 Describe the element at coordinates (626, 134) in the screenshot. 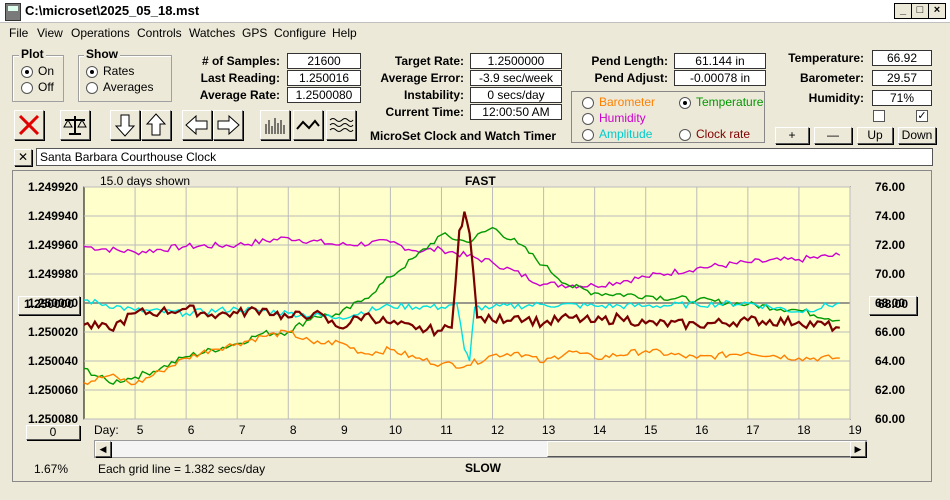

I see `series-amplitude-label: Amplitude` at that location.